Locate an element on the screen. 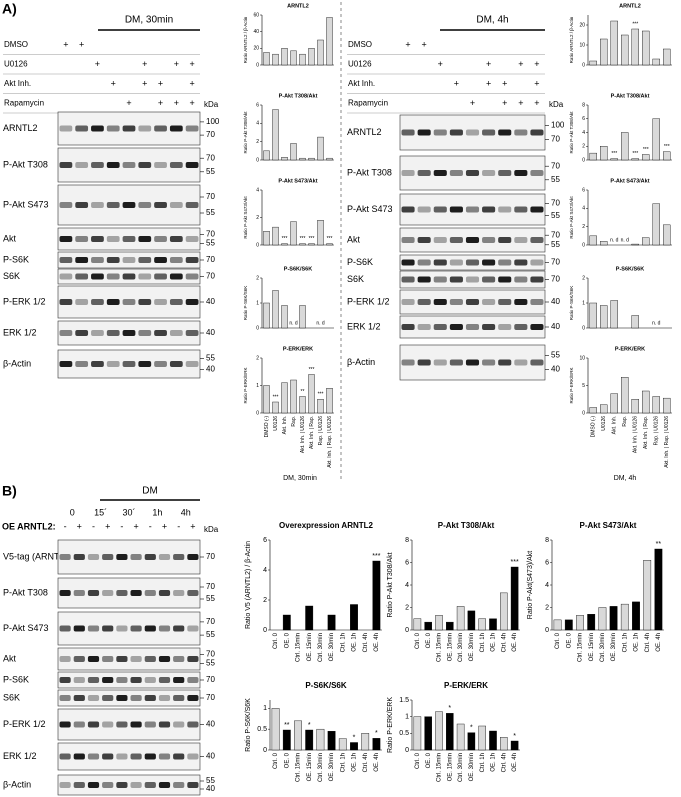  y-tick-label: 40 is located at coordinates (256, 32).